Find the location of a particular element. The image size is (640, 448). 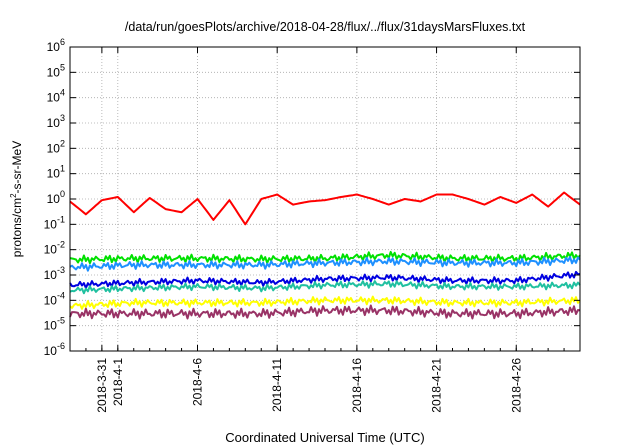

x-tick-label: 2018-4-21 is located at coordinates (437, 385).